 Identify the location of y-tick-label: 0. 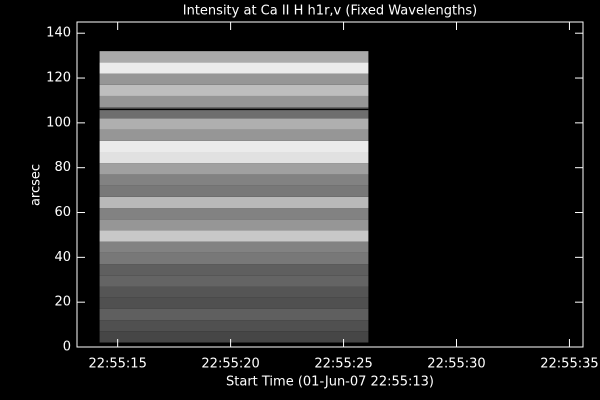
(67, 347).